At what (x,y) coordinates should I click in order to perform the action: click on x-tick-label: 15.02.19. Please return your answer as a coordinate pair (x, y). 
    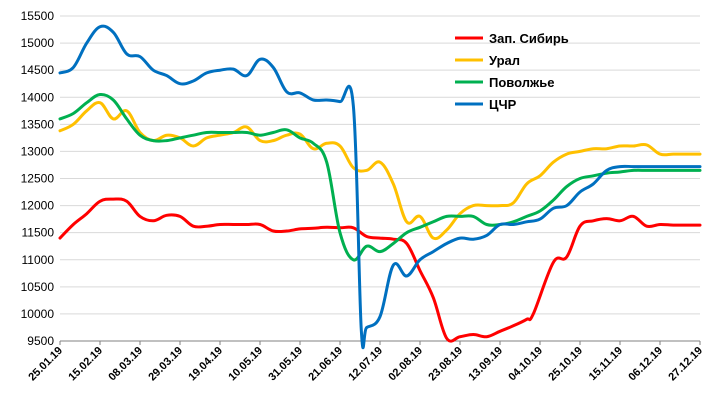
    Looking at the image, I should click on (85, 364).